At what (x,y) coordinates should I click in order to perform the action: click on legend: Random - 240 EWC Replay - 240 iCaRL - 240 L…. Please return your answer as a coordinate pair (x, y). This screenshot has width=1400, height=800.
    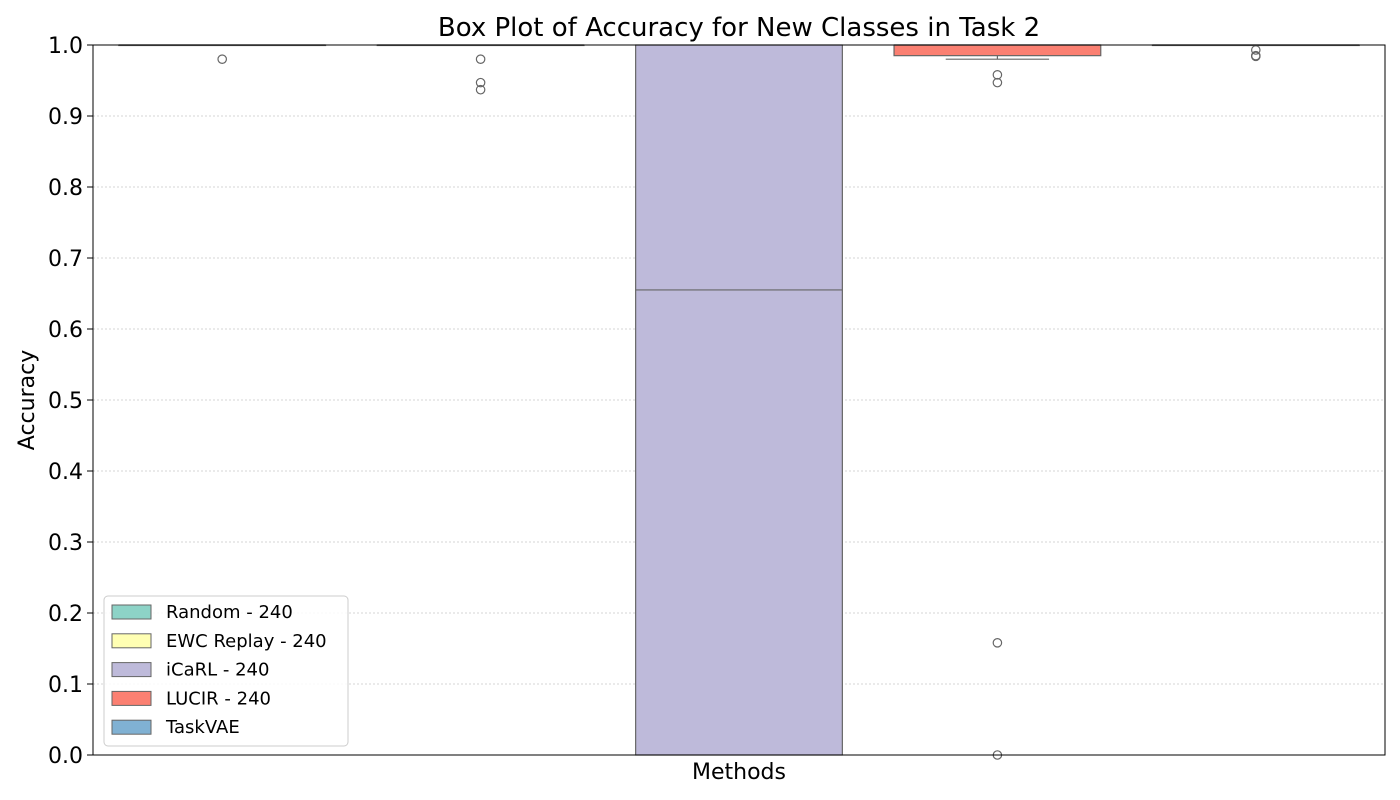
    Looking at the image, I should click on (226, 671).